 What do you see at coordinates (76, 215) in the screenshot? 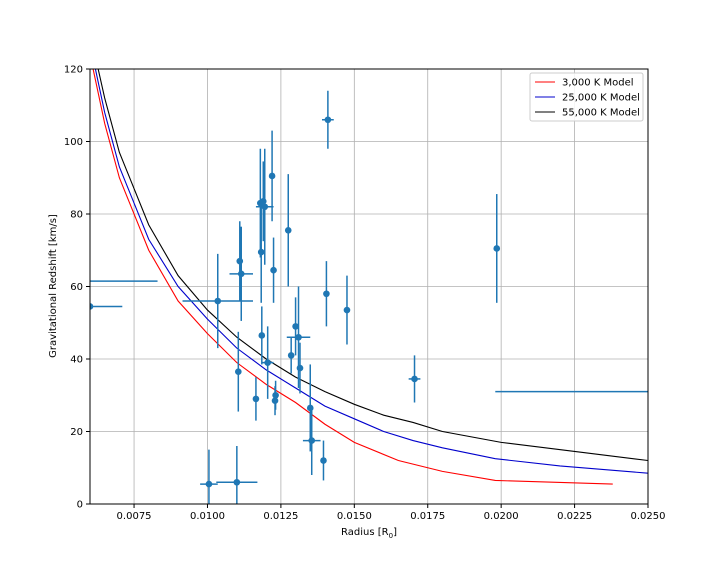
I see `y-tick-label: 80` at bounding box center [76, 215].